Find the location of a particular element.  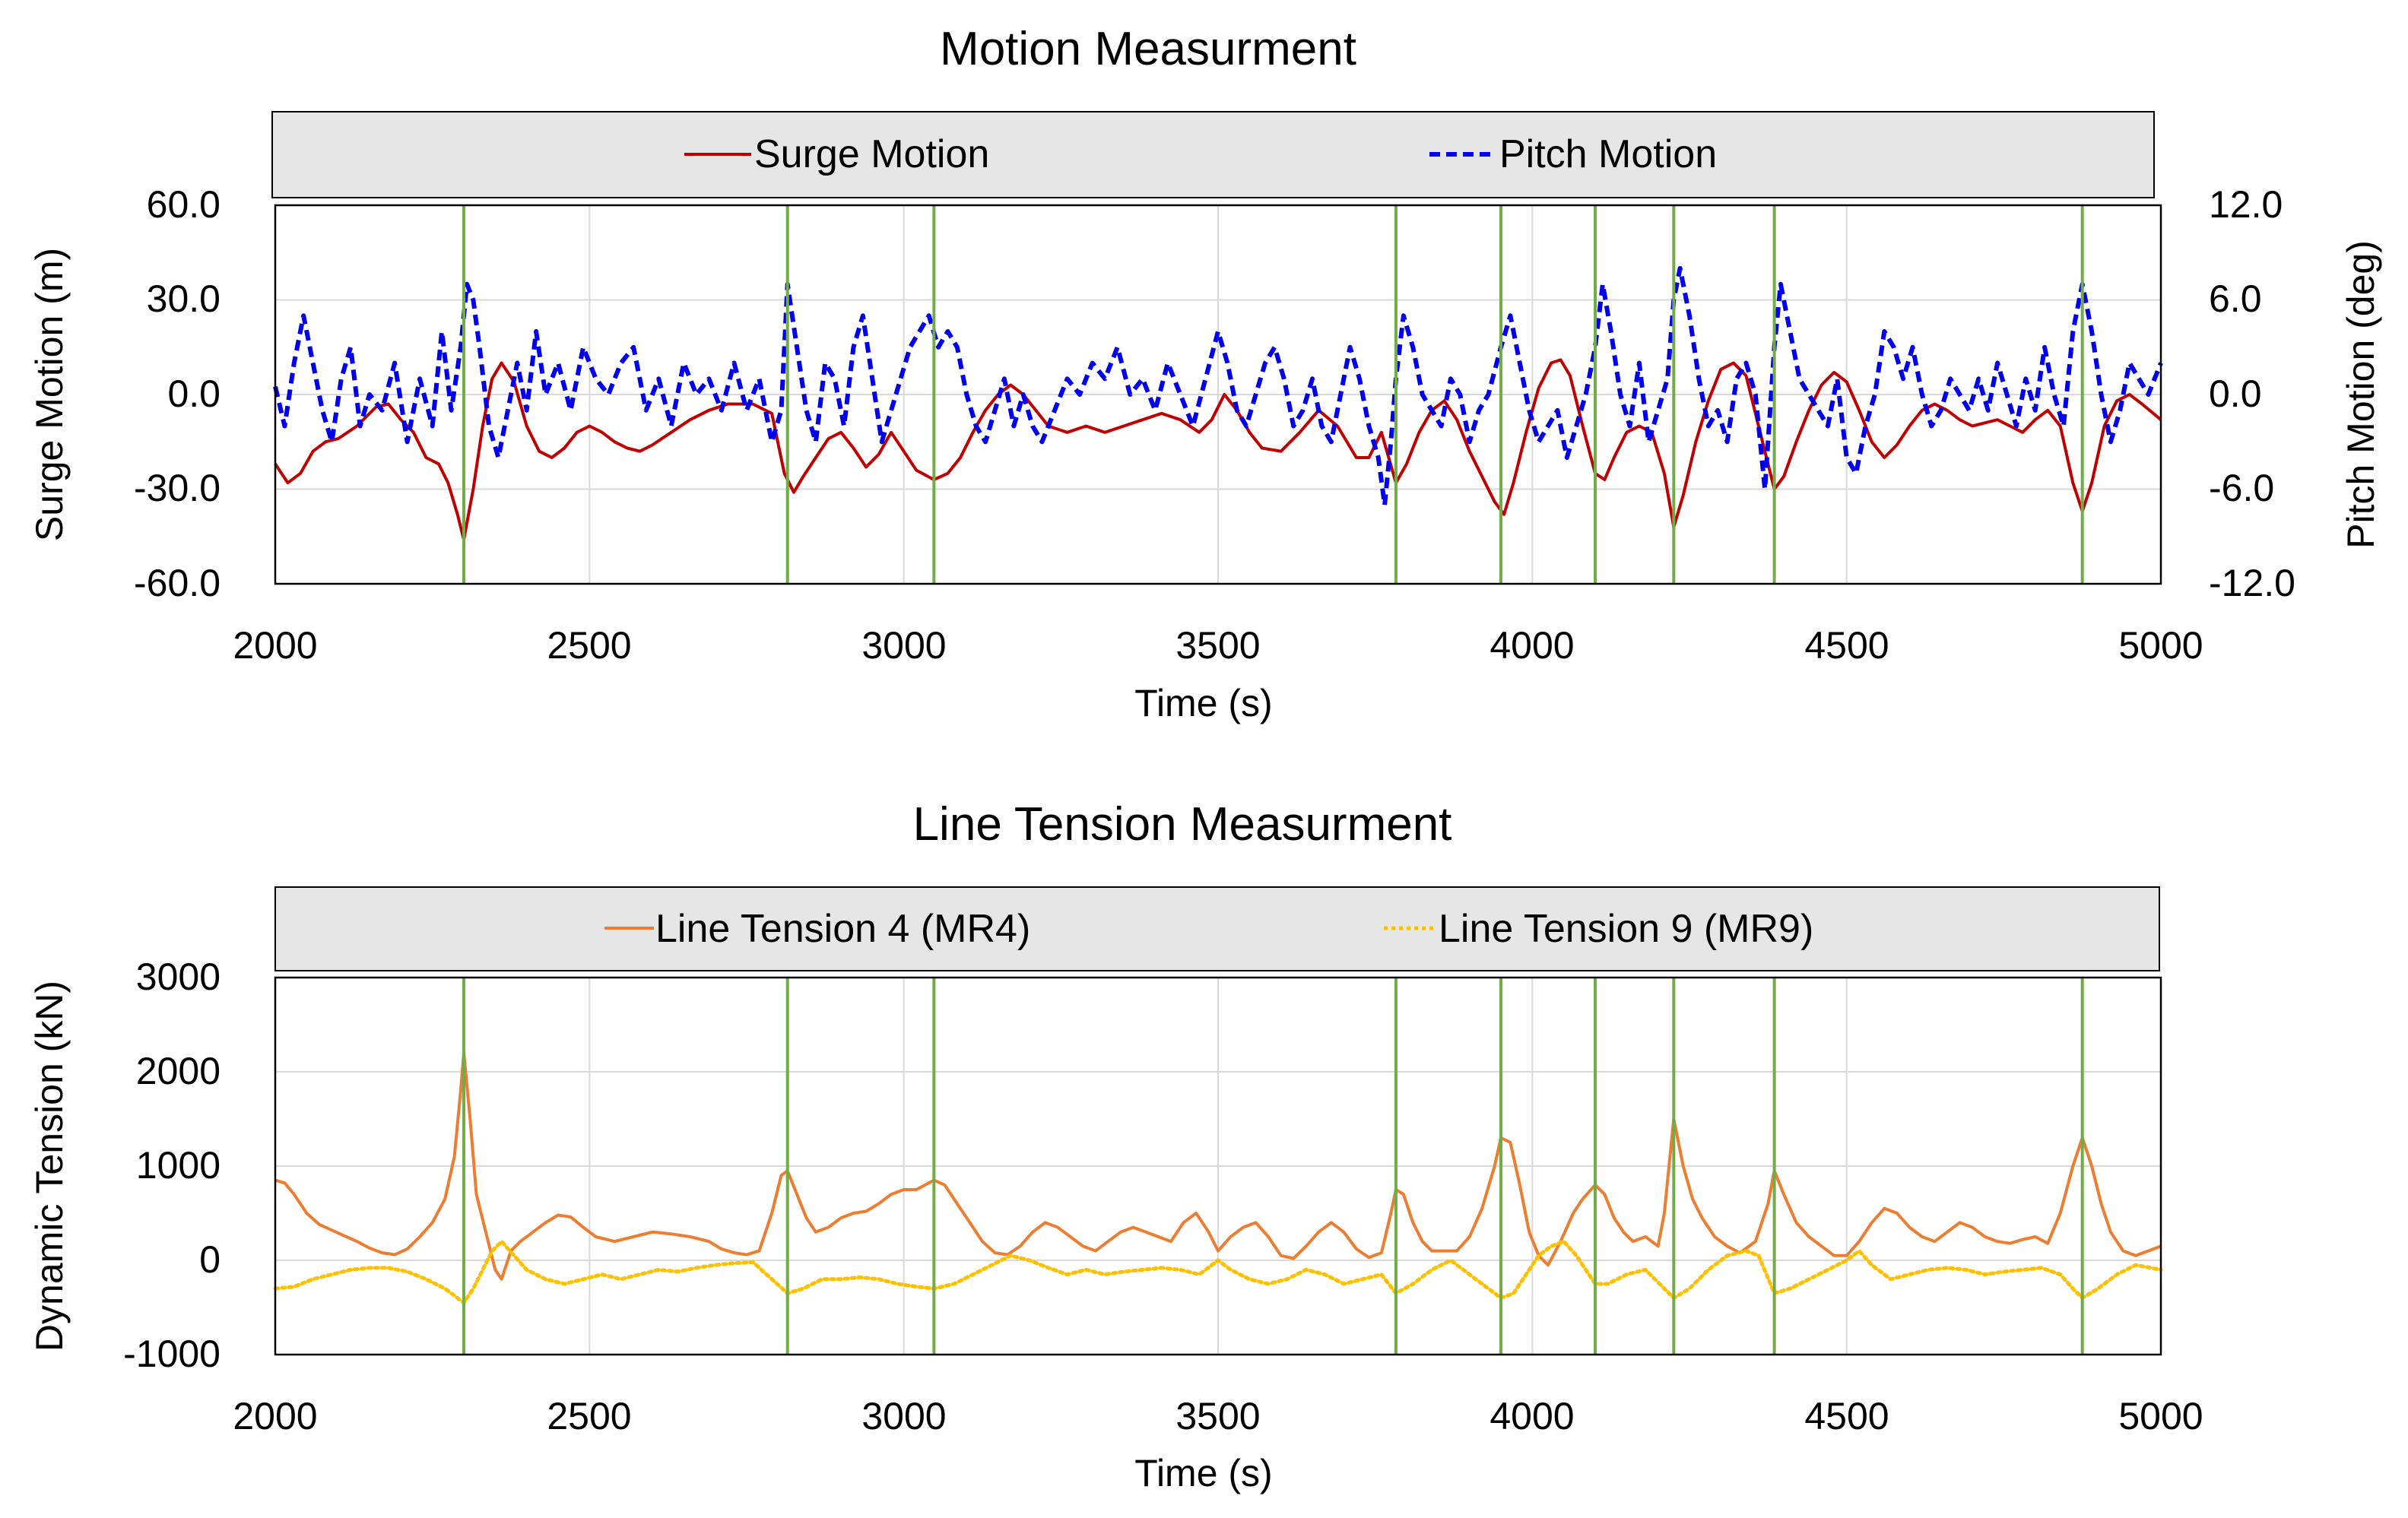

chart-title: Motion Measurment is located at coordinates (1148, 49).